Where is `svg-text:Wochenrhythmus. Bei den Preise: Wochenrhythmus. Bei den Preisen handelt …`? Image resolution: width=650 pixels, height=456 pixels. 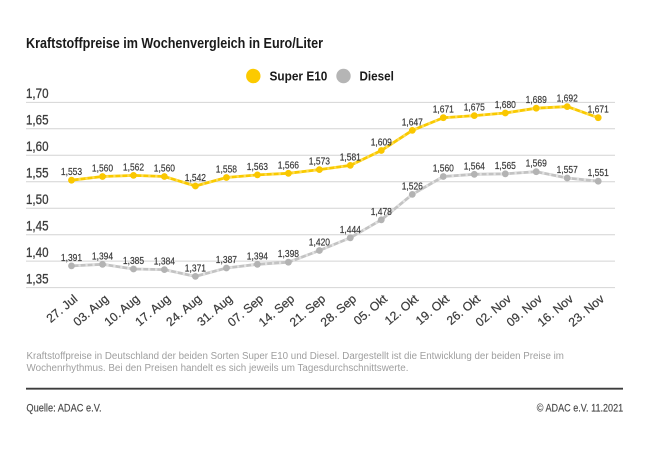
svg-text:Wochenrhythmus. Bei den Preise: Wochenrhythmus. Bei den Preisen handelt … is located at coordinates (218, 368).